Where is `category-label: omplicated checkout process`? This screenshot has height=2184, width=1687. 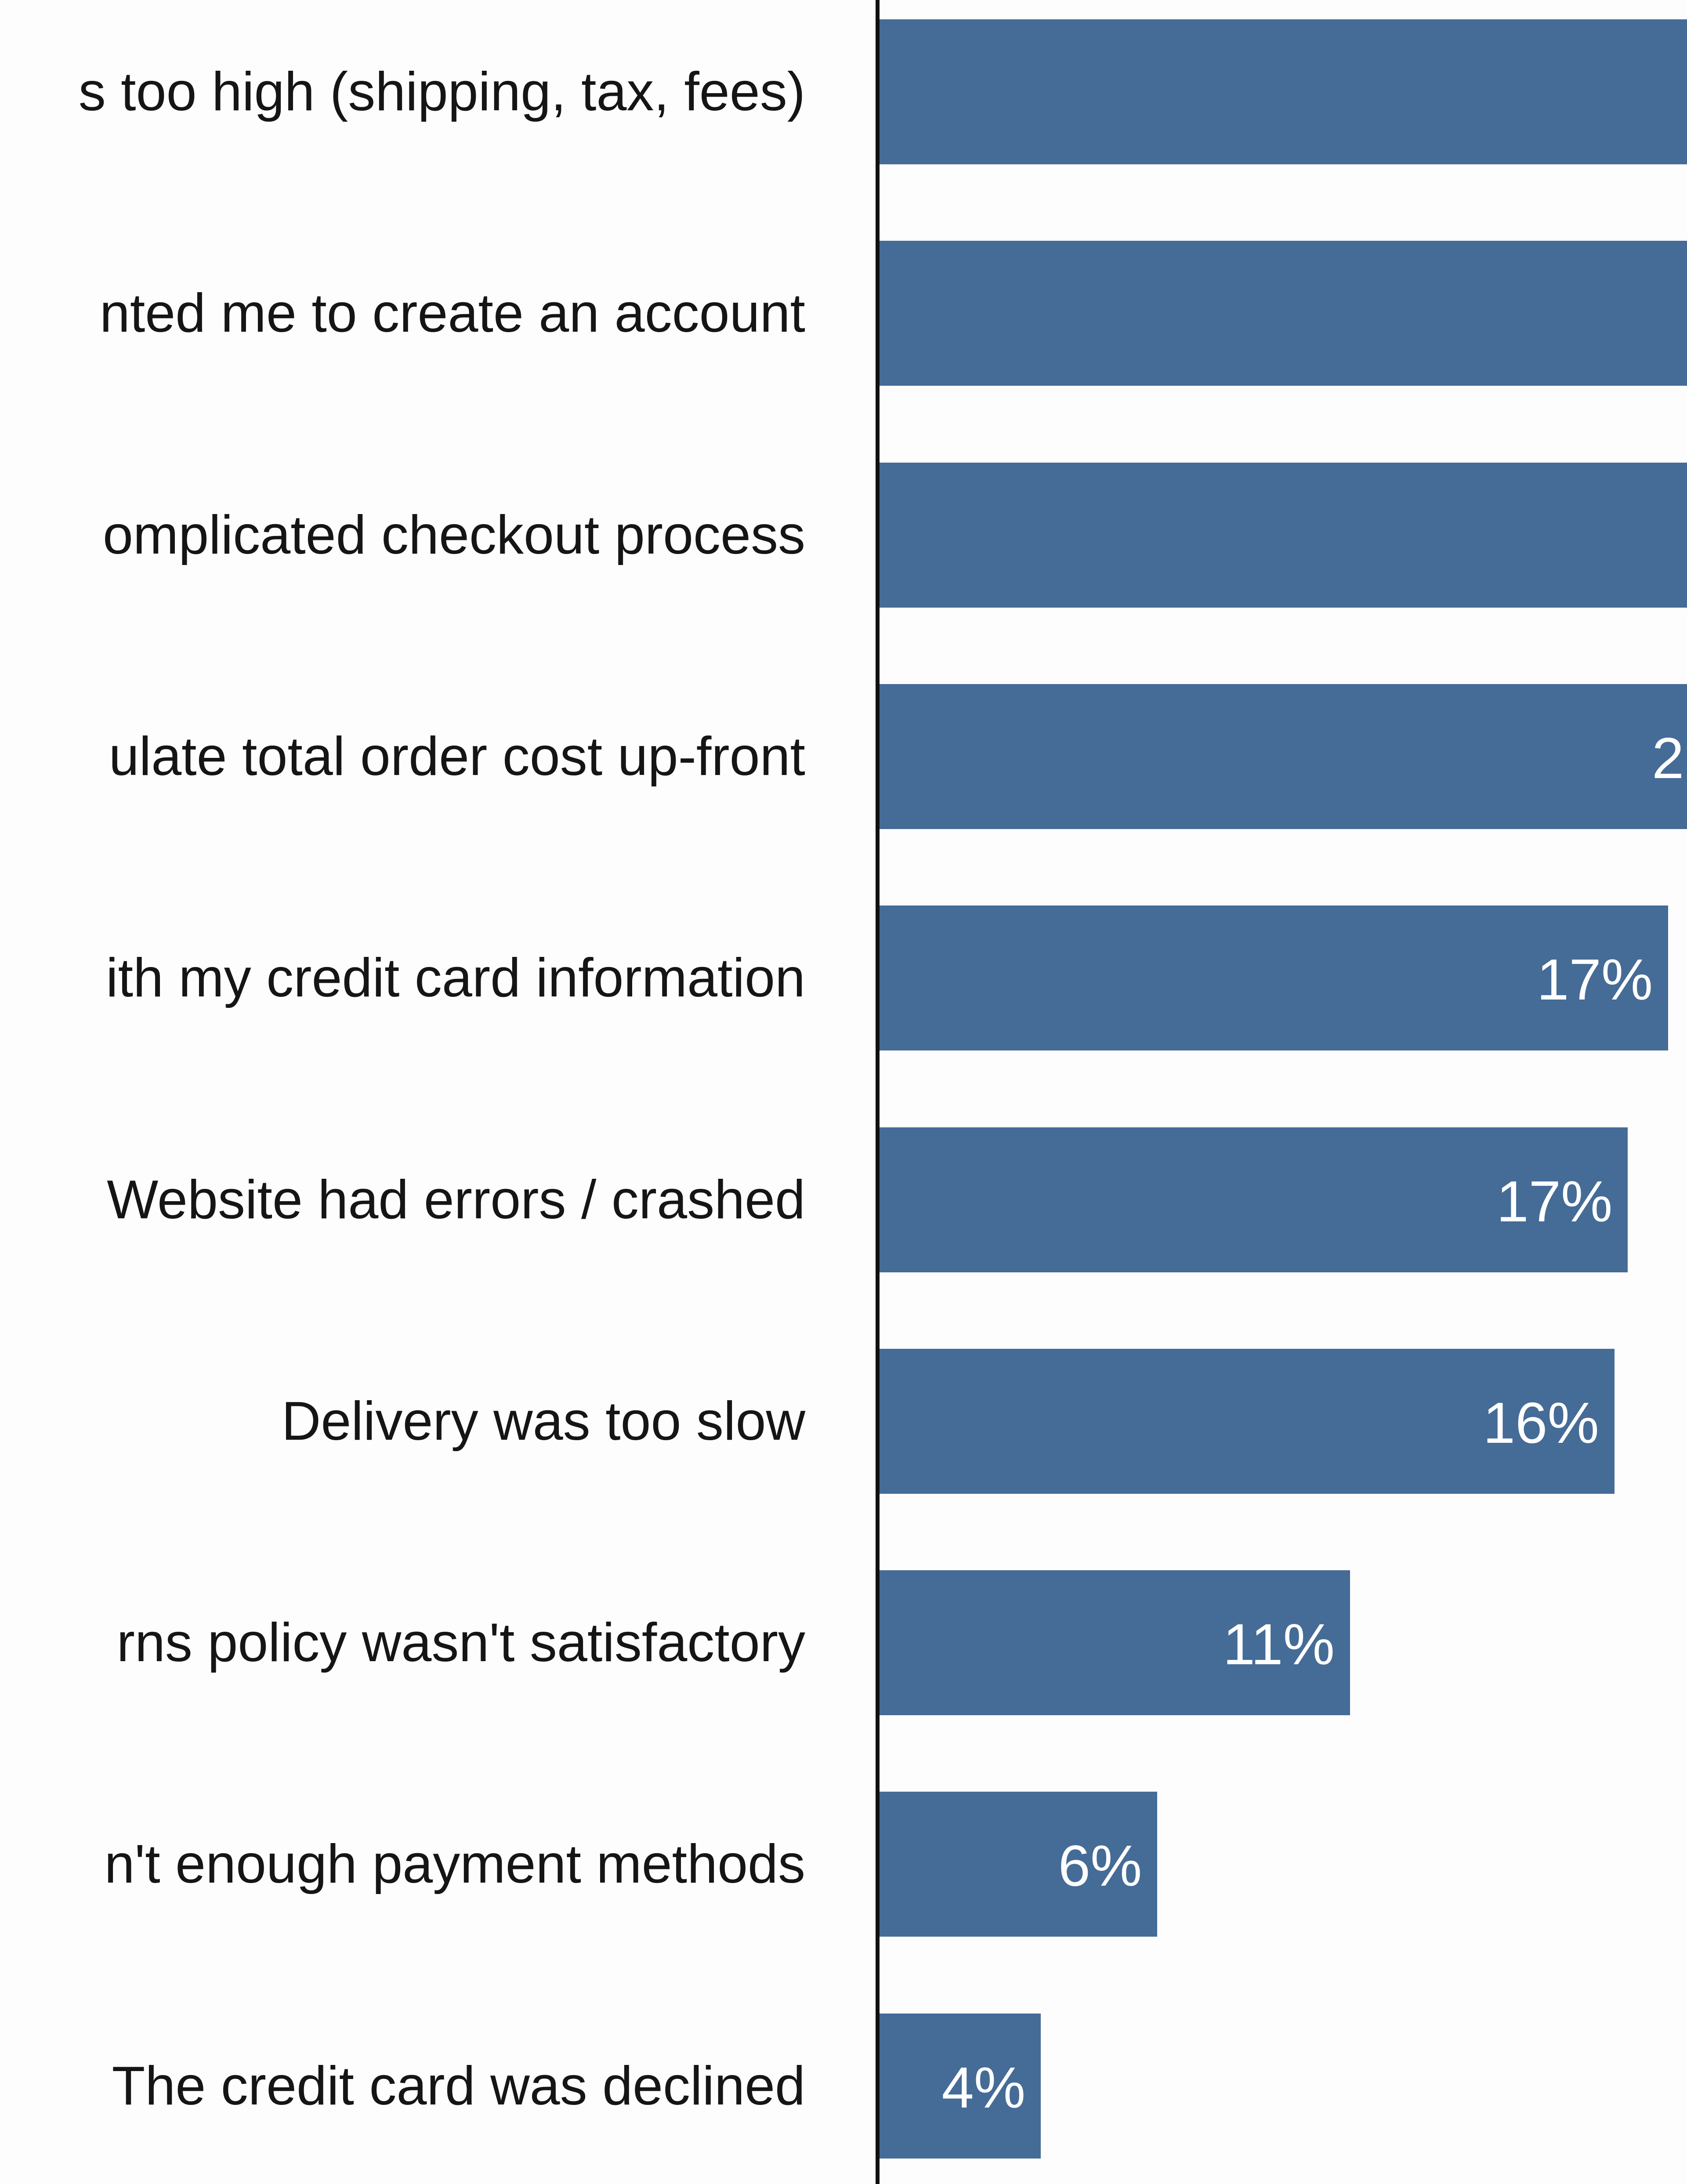 category-label: omplicated checkout process is located at coordinates (453, 534).